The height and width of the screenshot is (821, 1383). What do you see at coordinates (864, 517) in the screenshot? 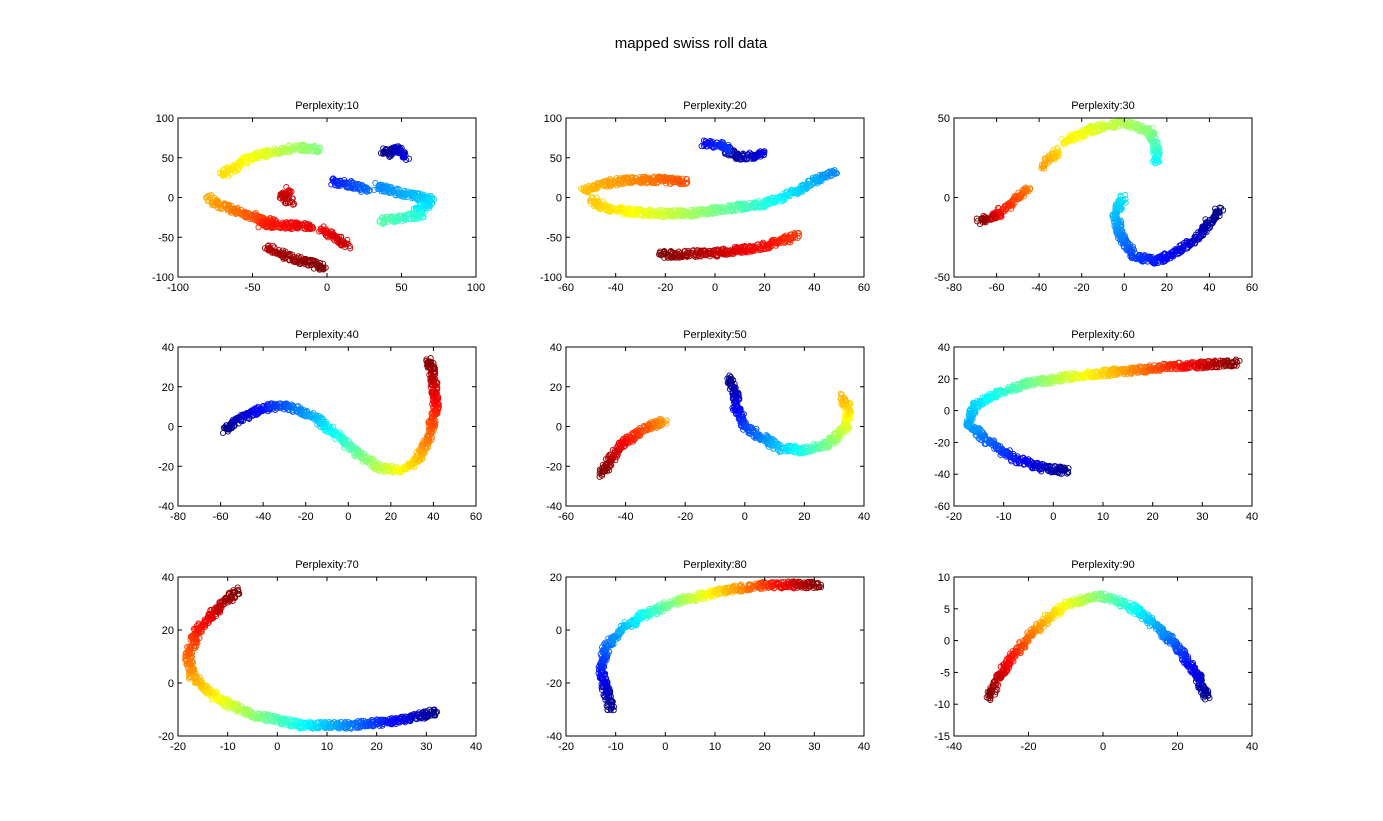
I see `x-tick-label: 40` at bounding box center [864, 517].